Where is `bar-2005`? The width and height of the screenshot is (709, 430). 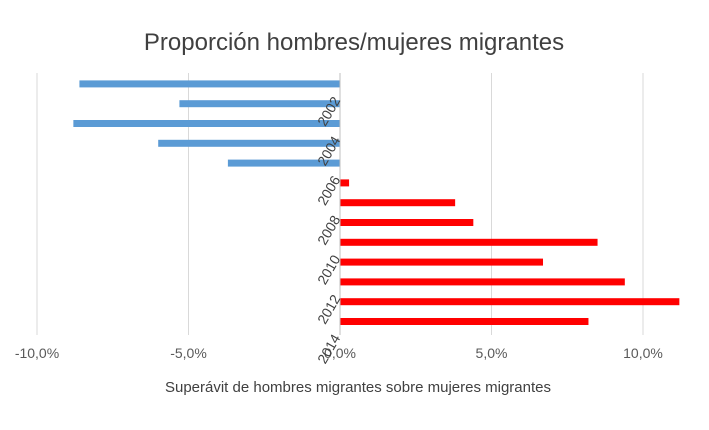 bar-2005 is located at coordinates (283, 163).